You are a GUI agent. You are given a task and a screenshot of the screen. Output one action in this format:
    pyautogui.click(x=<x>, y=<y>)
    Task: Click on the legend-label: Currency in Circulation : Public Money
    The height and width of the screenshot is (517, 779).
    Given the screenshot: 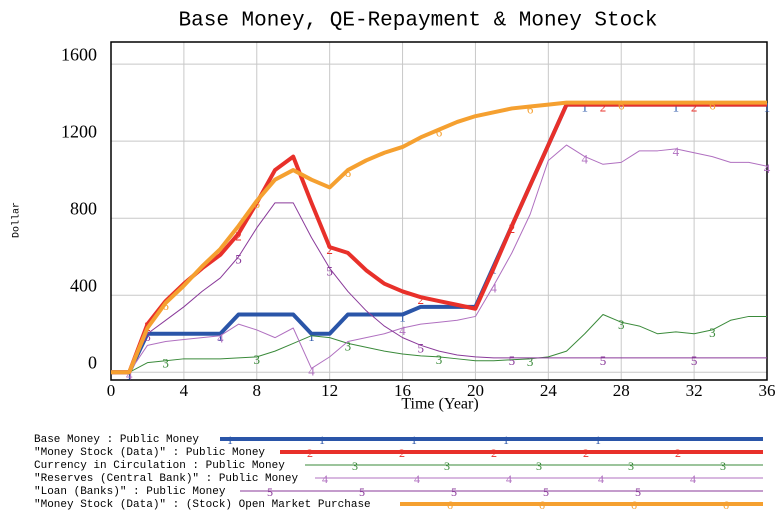 What is the action you would take?
    pyautogui.click(x=159, y=466)
    